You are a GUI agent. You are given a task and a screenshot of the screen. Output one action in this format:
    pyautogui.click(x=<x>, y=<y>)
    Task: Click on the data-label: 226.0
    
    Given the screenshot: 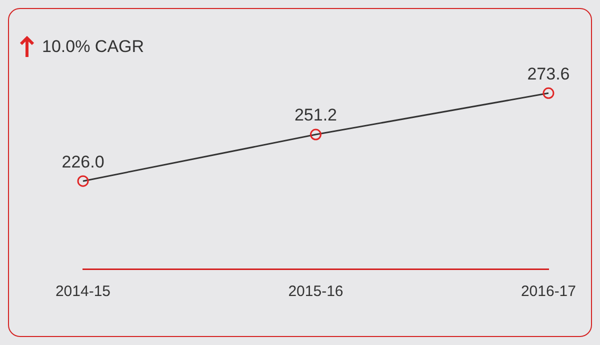 What is the action you would take?
    pyautogui.click(x=83, y=162)
    